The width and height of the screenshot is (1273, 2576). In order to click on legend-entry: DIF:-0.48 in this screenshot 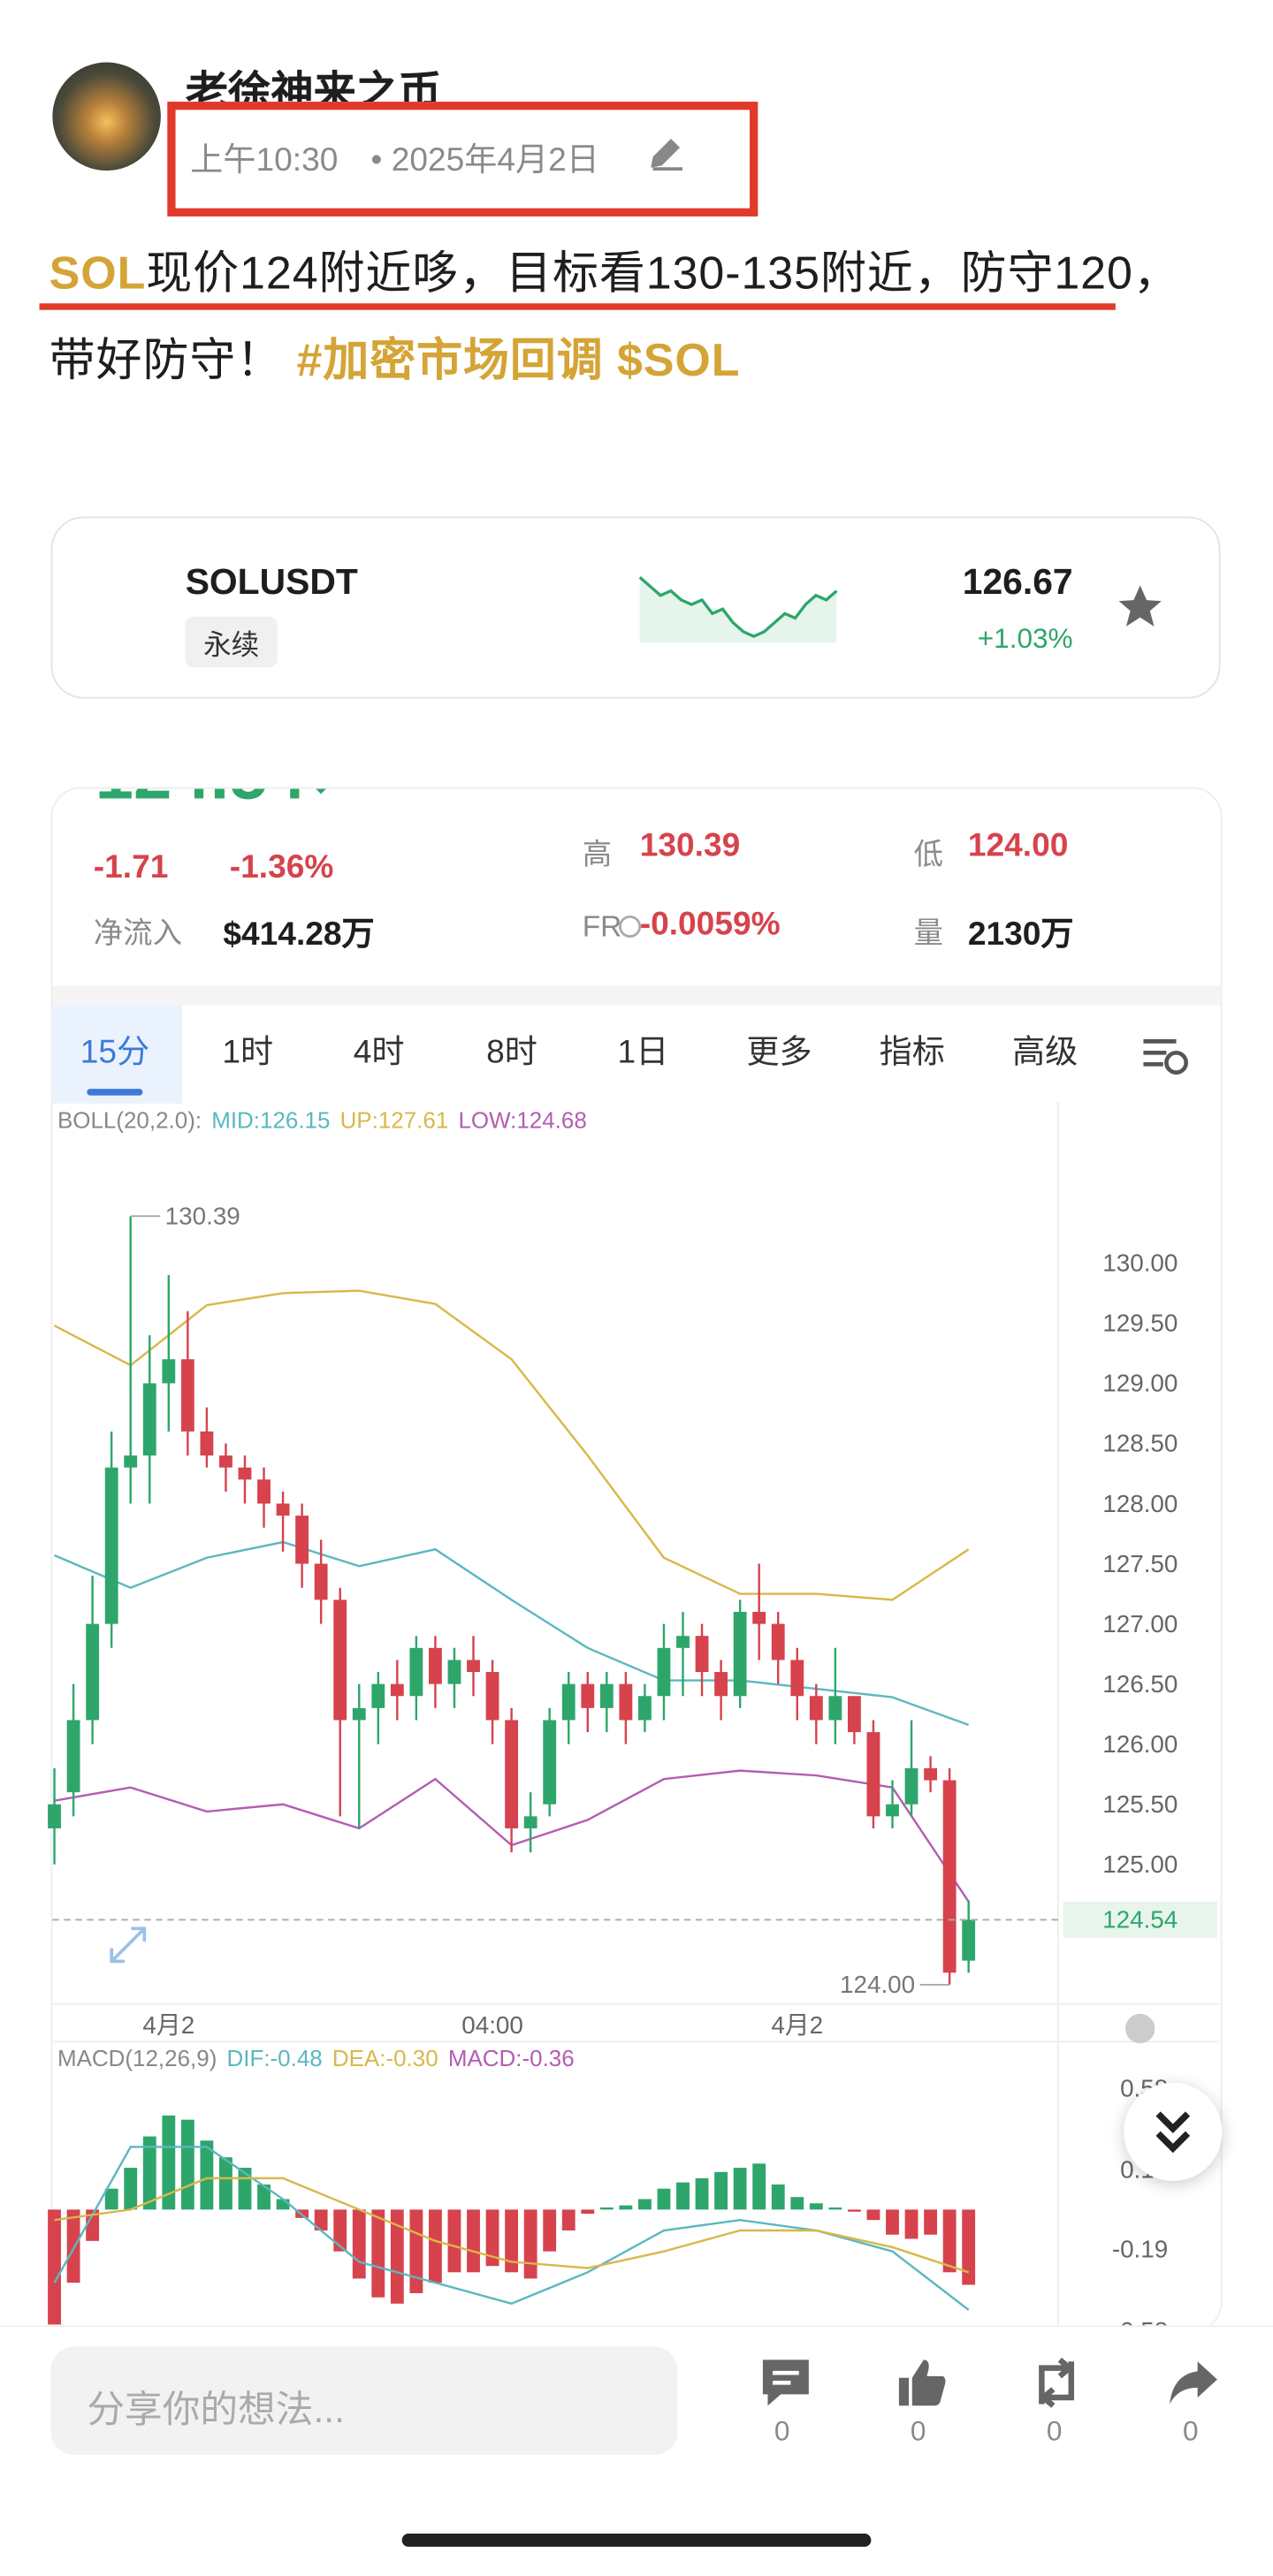, I will do `click(274, 2058)`.